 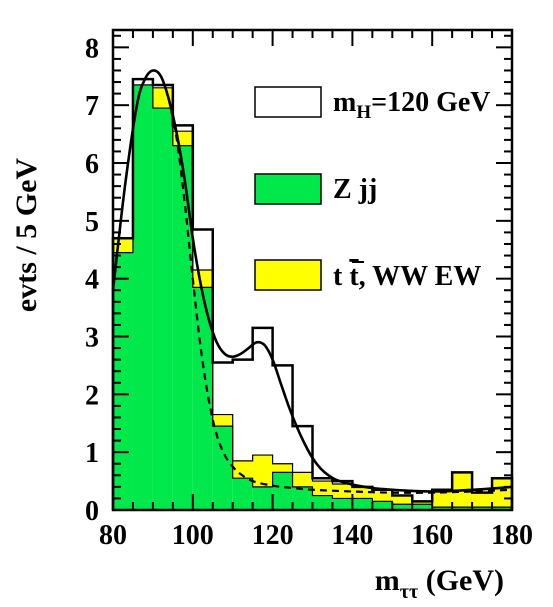 I want to click on legend-label-signal: mH=120 GeV, so click(x=412, y=105).